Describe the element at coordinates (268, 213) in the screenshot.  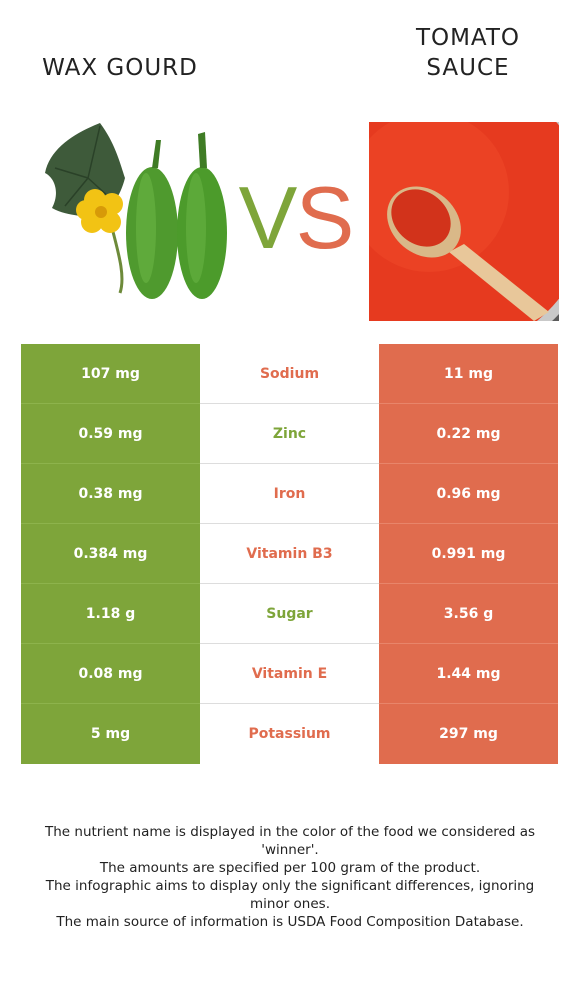
I see `vs-v-letter: V` at that location.